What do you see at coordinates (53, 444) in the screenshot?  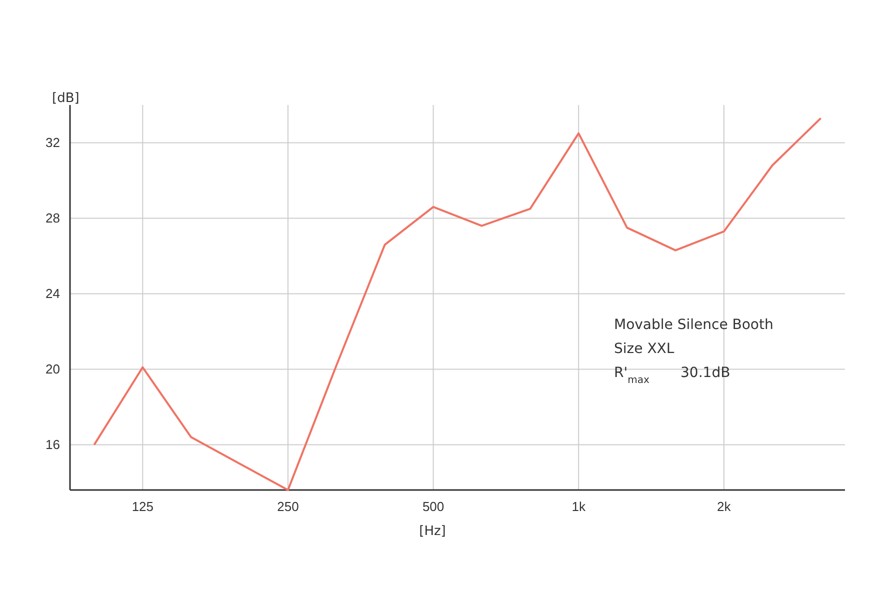 I see `y-tick-label: 16` at bounding box center [53, 444].